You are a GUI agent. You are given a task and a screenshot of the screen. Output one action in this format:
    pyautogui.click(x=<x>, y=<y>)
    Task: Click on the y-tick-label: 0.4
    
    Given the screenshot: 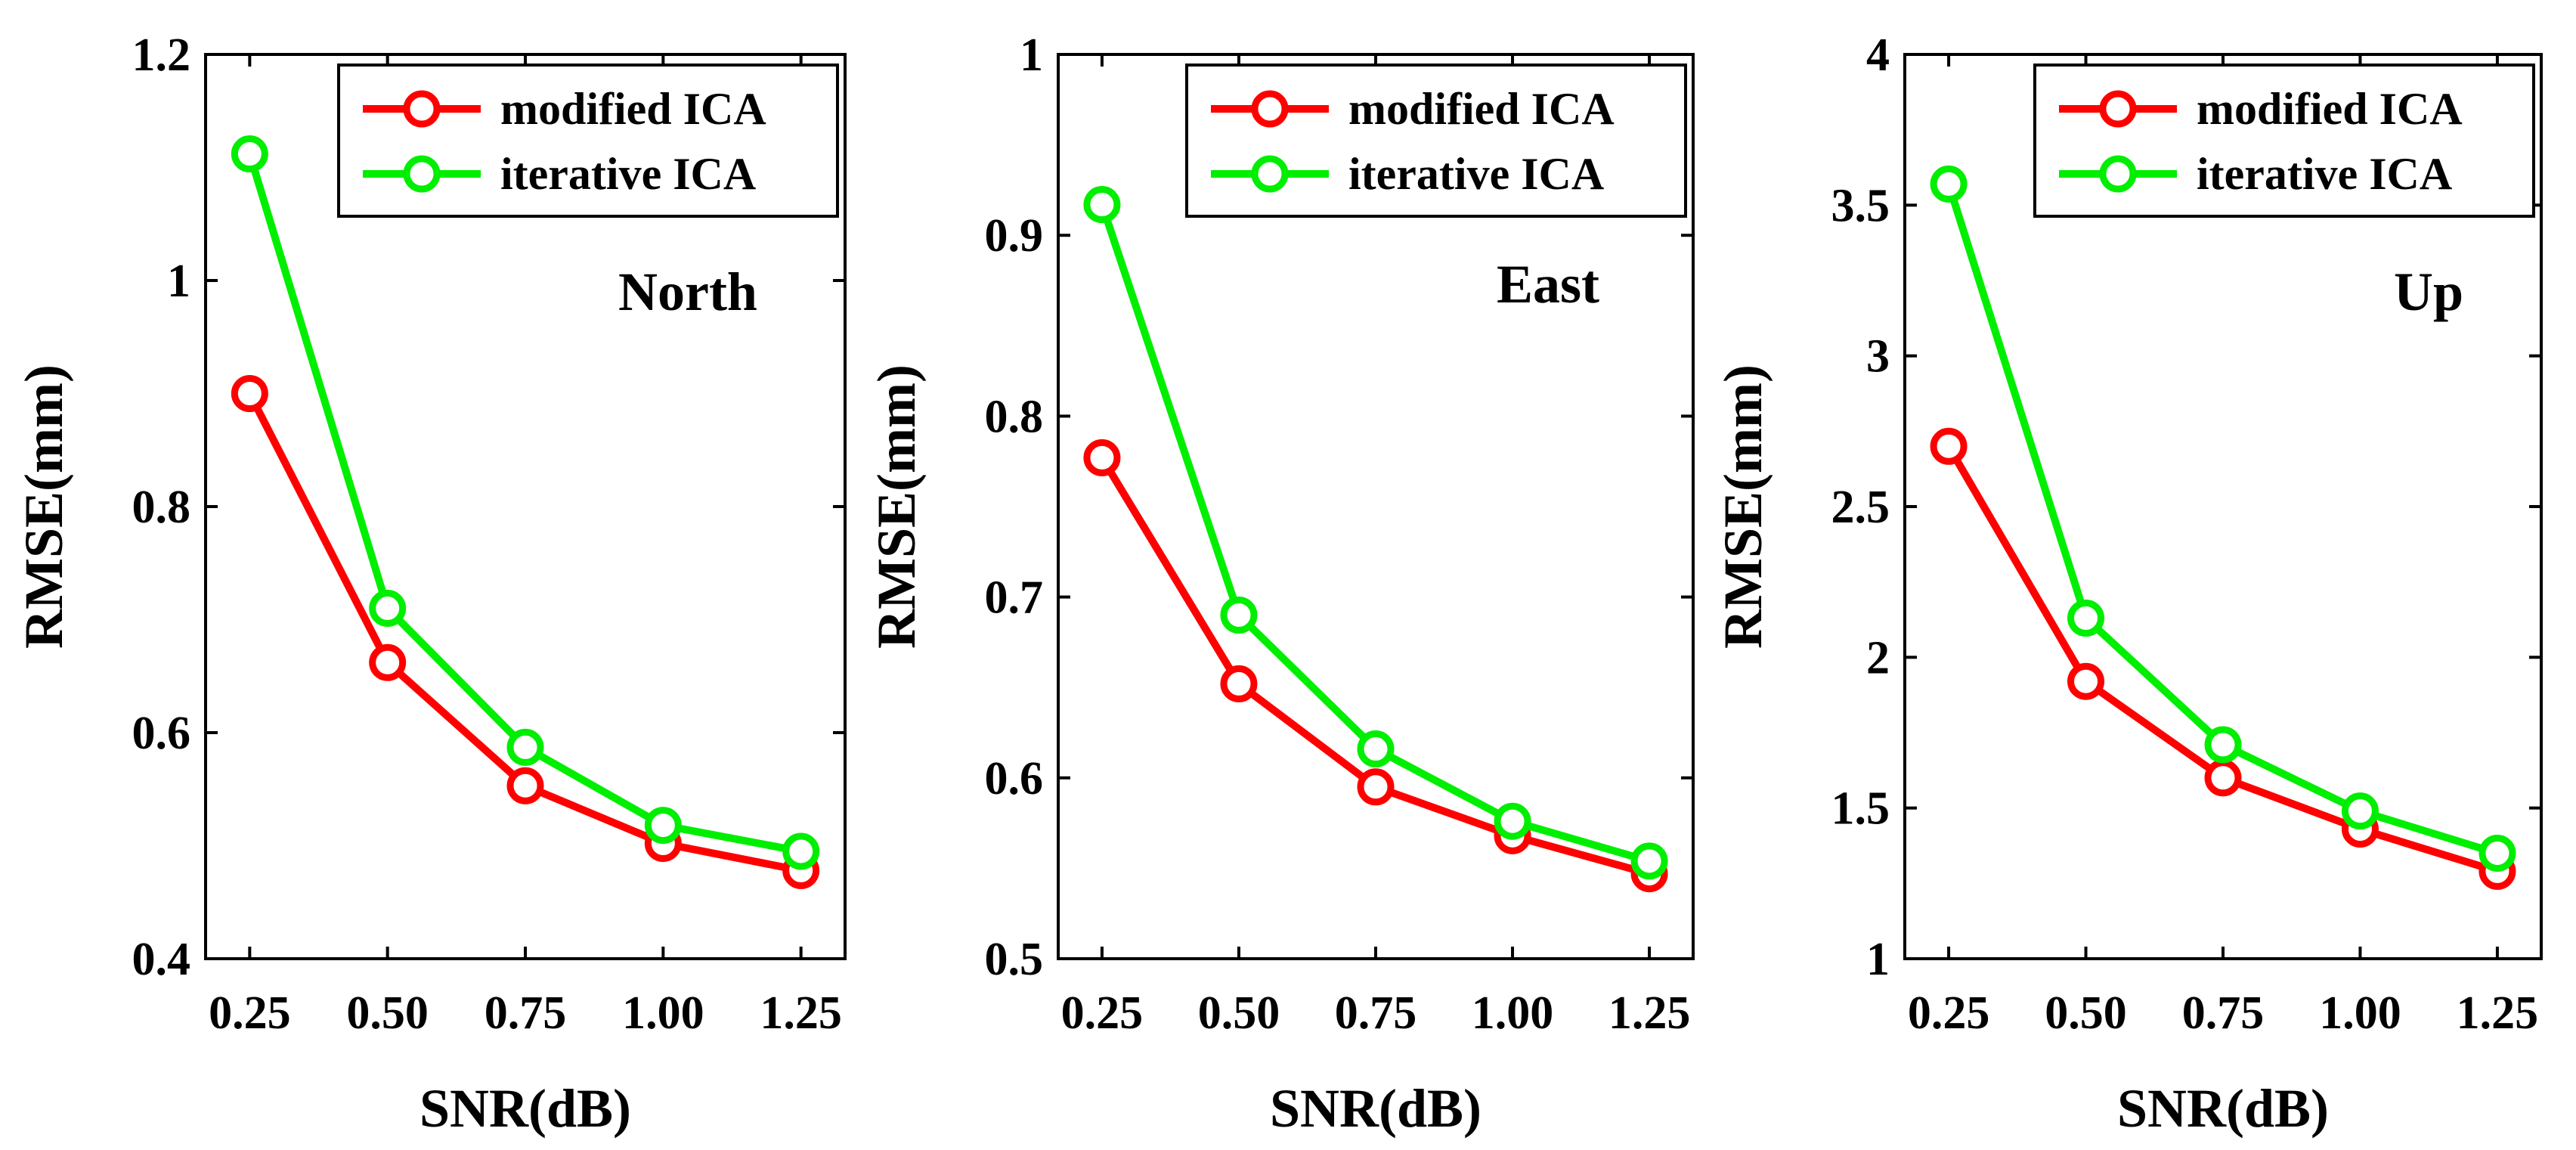 What is the action you would take?
    pyautogui.click(x=161, y=959)
    